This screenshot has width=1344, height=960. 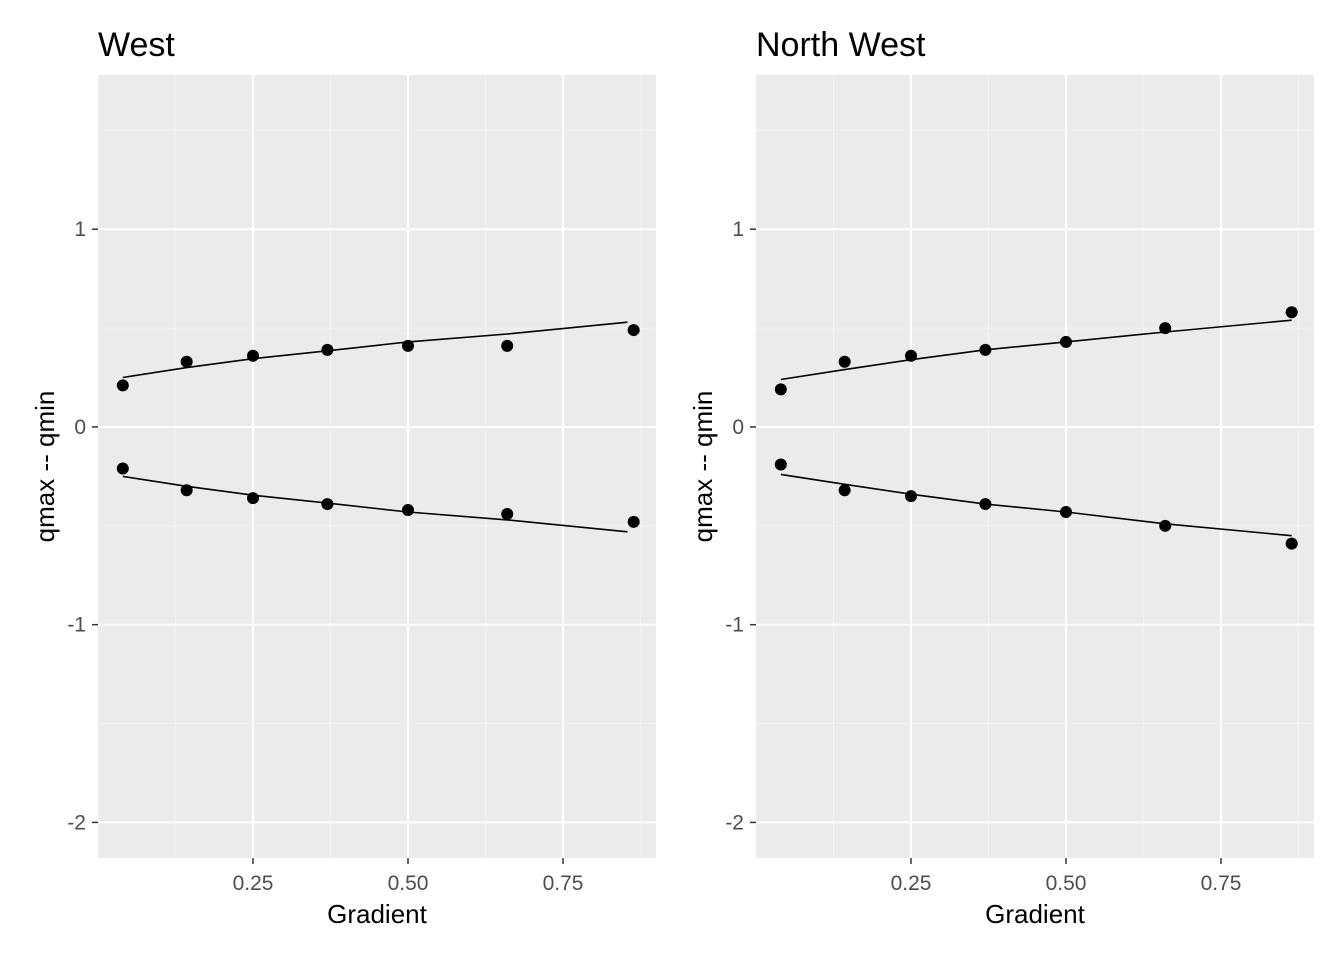 I want to click on chart-title: West, so click(x=136, y=45).